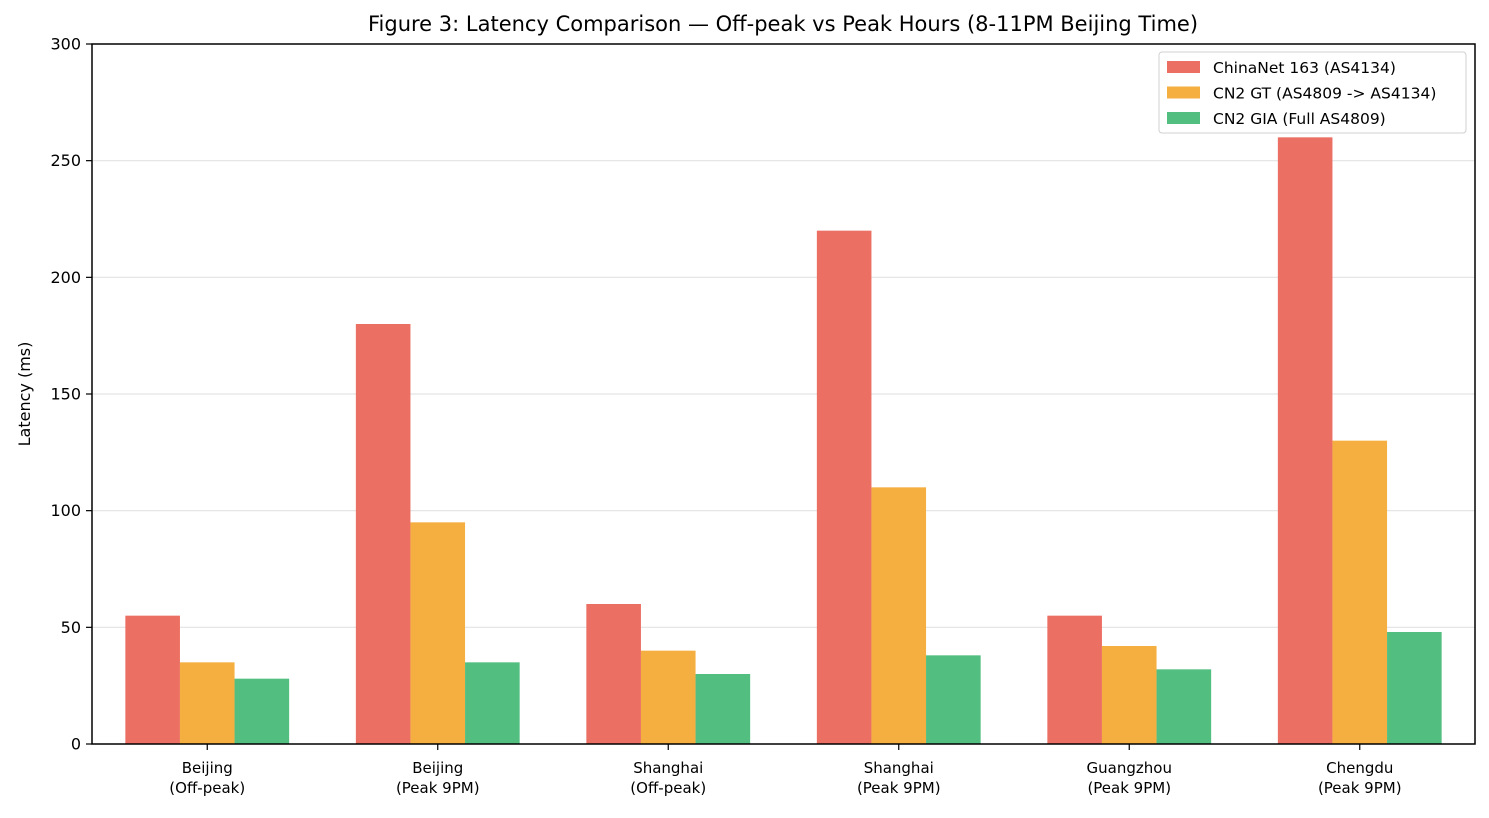 Image resolution: width=1489 pixels, height=818 pixels. Describe the element at coordinates (668, 778) in the screenshot. I see `x-tick-label: Shanghai (Off-peak)` at that location.